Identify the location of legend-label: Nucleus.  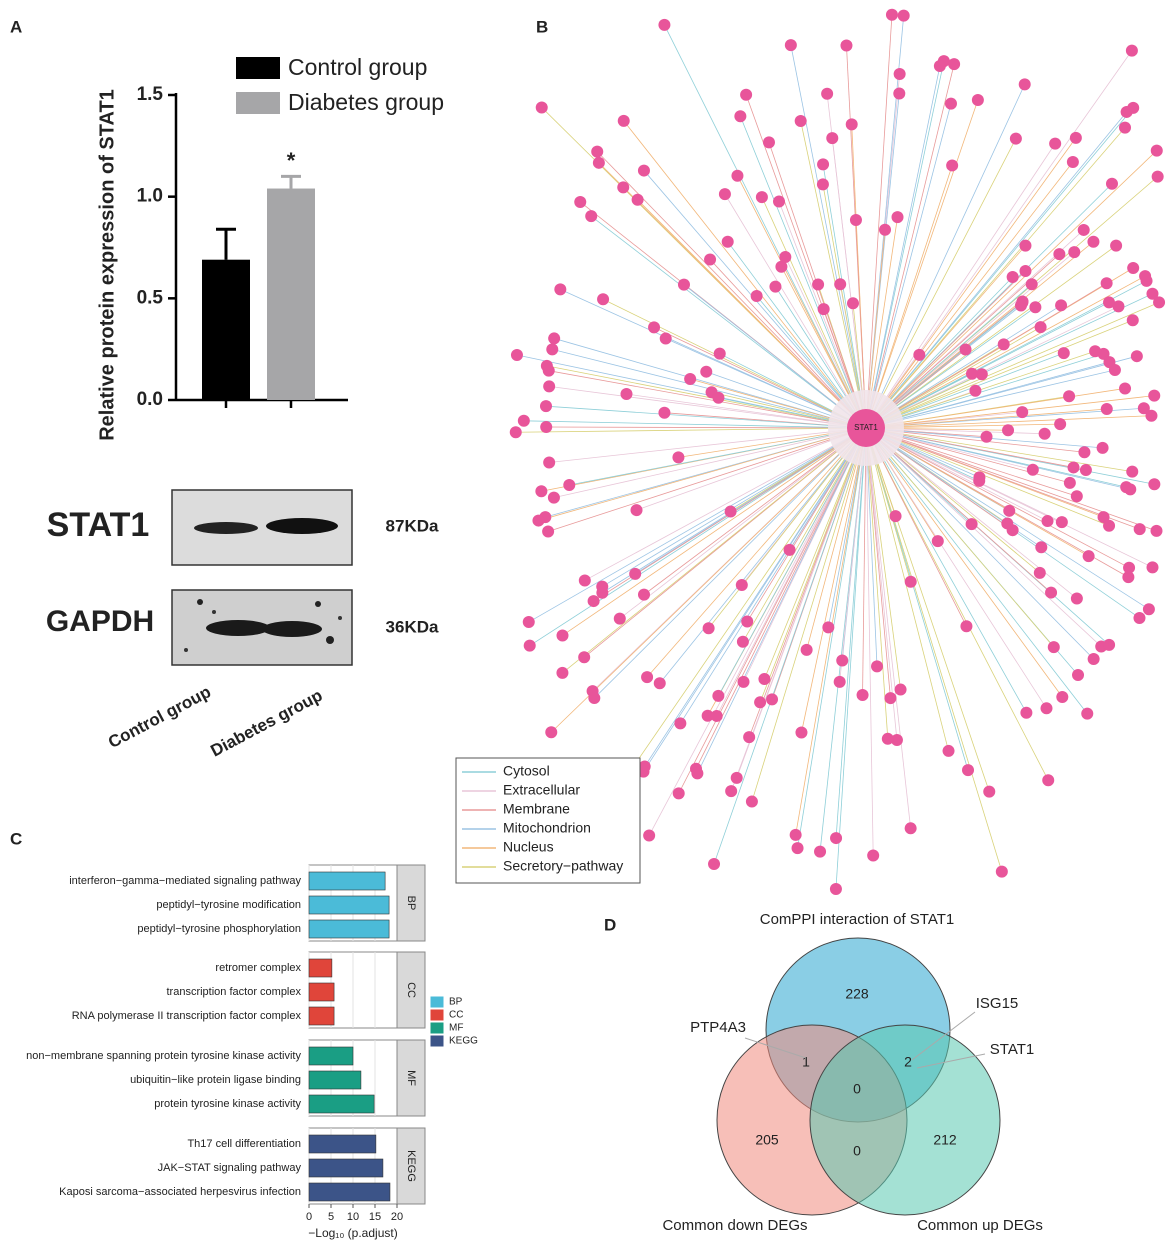
(528, 847).